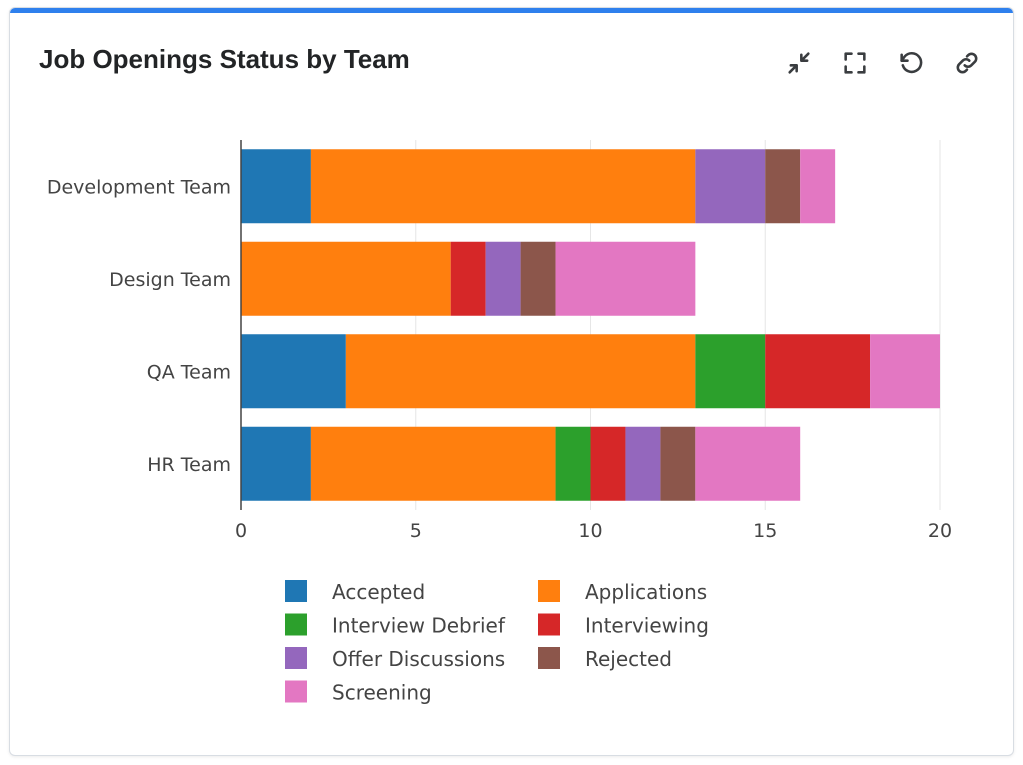 The height and width of the screenshot is (765, 1023). Describe the element at coordinates (382, 693) in the screenshot. I see `legend-label: Screening` at that location.